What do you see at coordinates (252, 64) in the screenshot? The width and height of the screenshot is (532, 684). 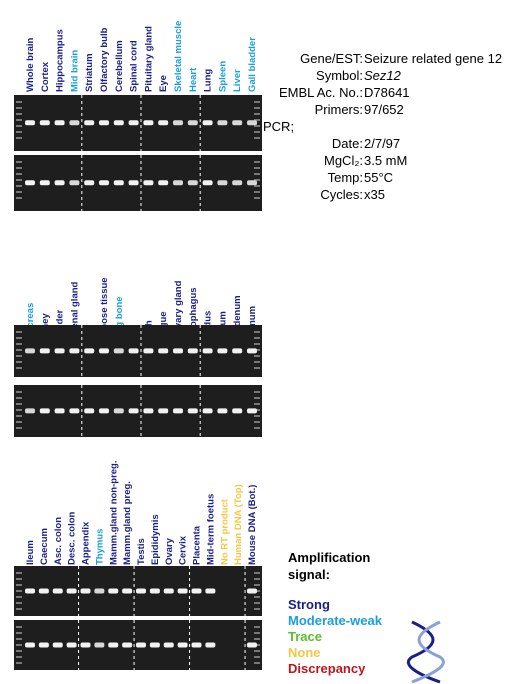 I see `lane-label: Gall bladder` at bounding box center [252, 64].